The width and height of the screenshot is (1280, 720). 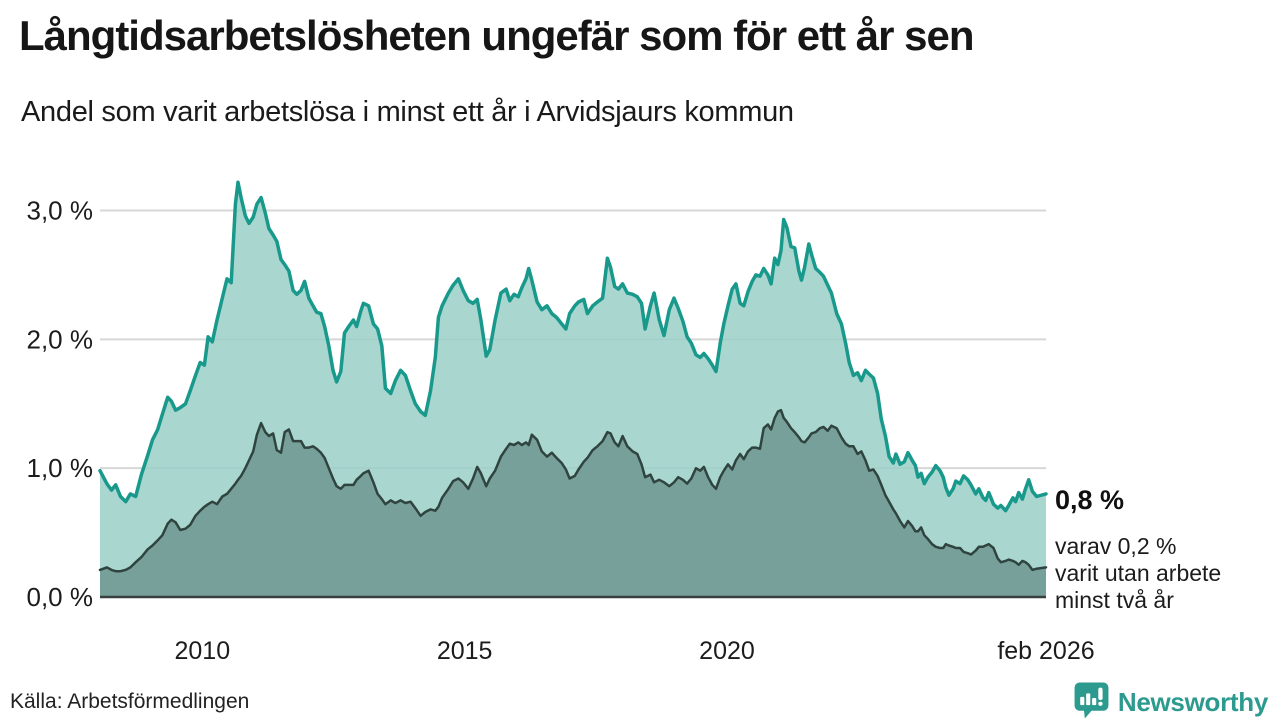 I want to click on y-tick-label: 0,0 %, so click(x=60, y=597).